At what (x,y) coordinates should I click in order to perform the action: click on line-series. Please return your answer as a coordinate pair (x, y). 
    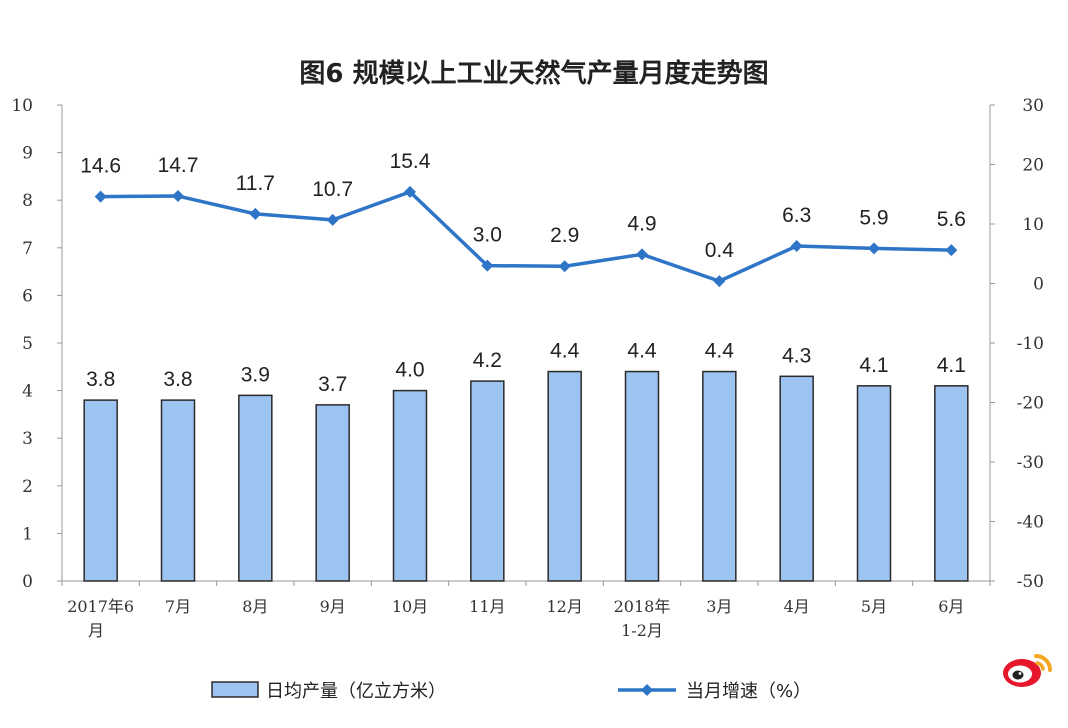
    Looking at the image, I should click on (526, 236).